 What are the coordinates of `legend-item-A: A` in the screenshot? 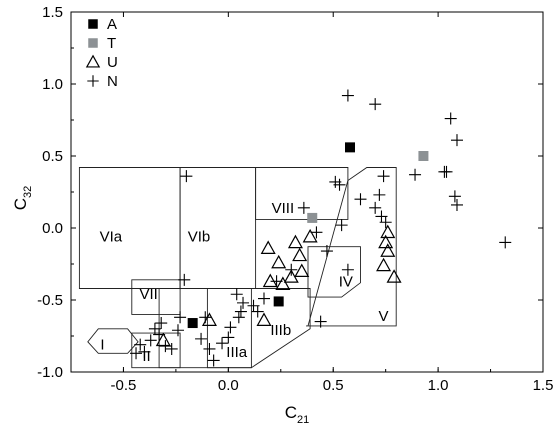 It's located at (102, 24).